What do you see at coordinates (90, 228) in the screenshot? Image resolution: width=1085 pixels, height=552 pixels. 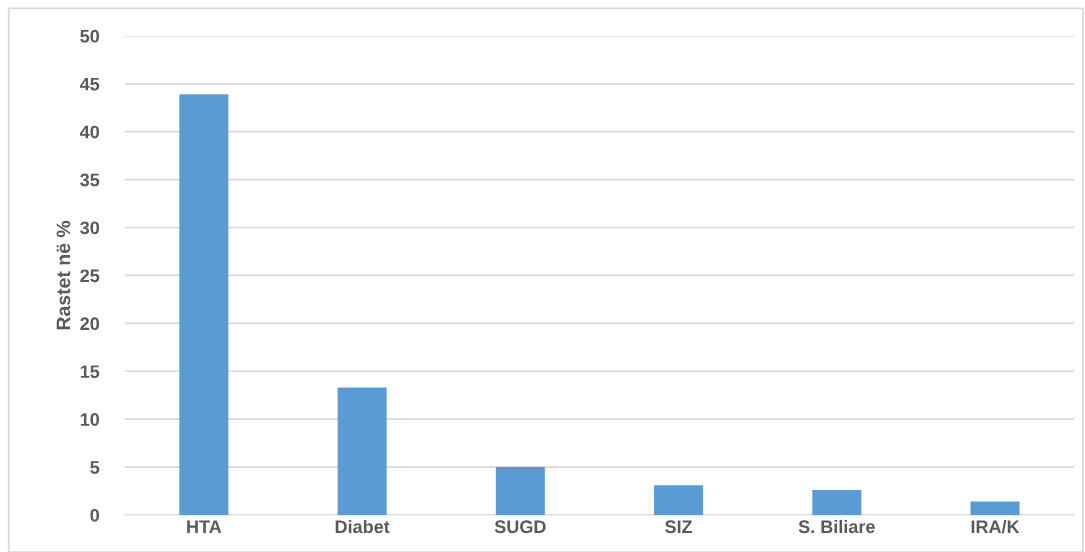 I see `y-tick-label: 30` at bounding box center [90, 228].